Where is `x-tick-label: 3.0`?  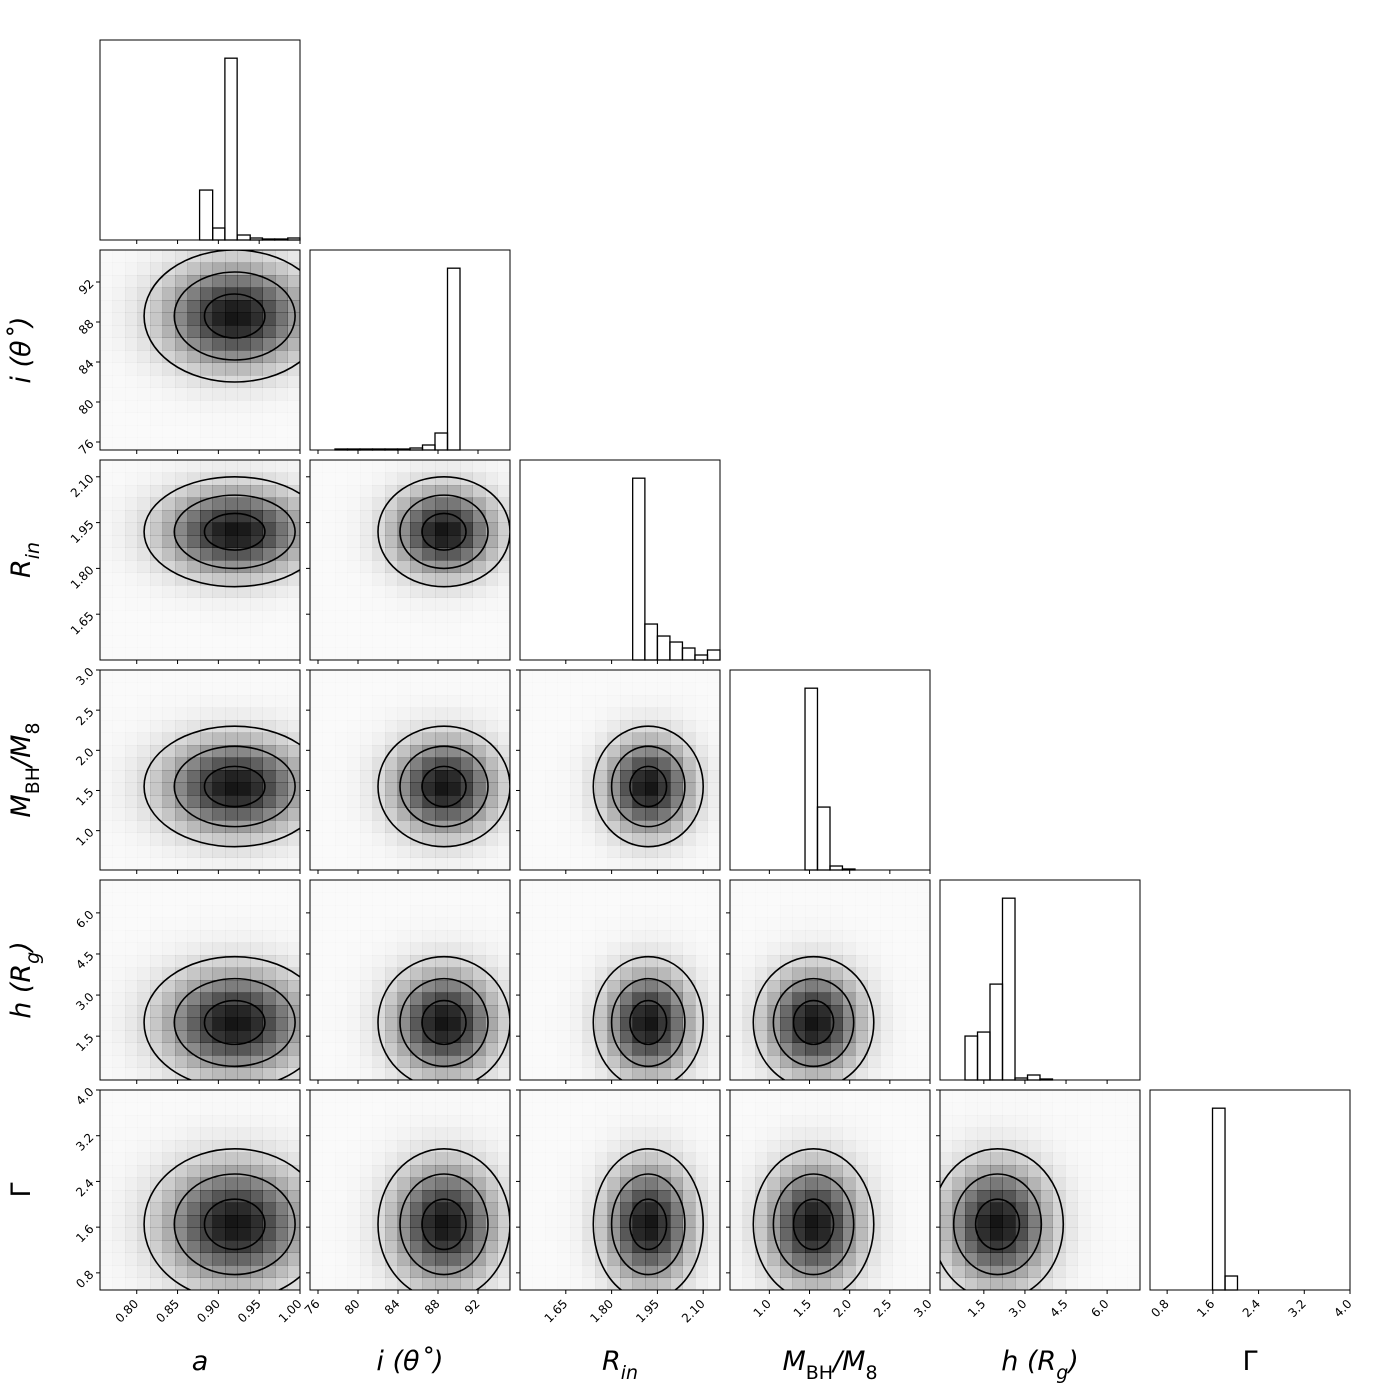
x-tick-label: 3.0 is located at coordinates (1017, 1308).